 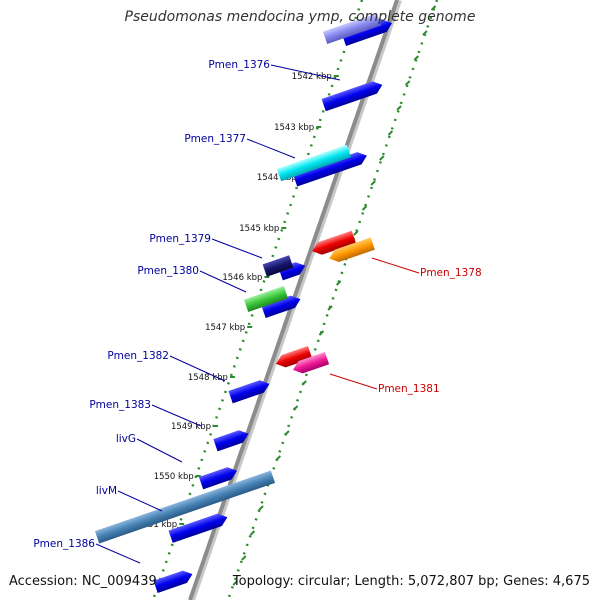 What do you see at coordinates (191, 427) in the screenshot?
I see `kbp-label: 1549 kbp` at bounding box center [191, 427].